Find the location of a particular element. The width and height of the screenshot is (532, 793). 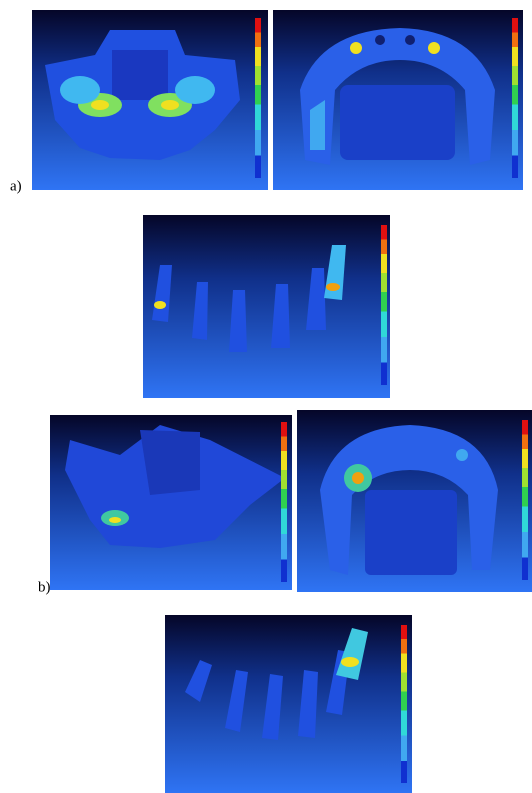

panel-b1 is located at coordinates (171, 502).